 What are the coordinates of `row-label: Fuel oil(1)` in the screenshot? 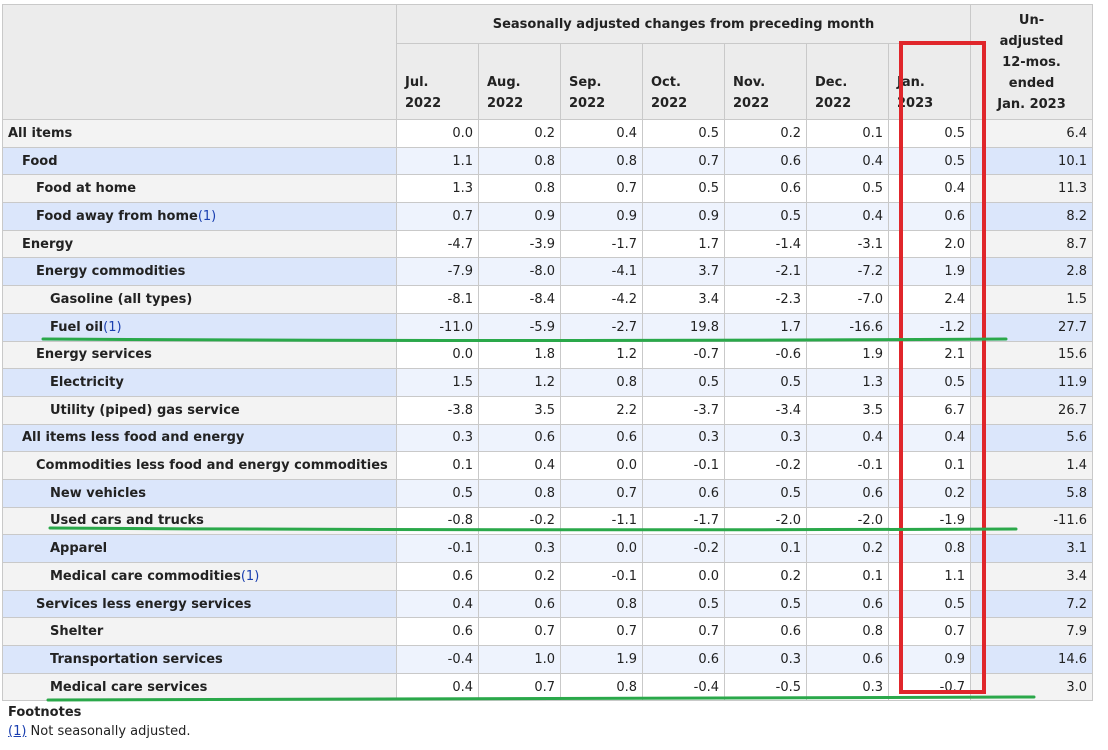 It's located at (199, 327).